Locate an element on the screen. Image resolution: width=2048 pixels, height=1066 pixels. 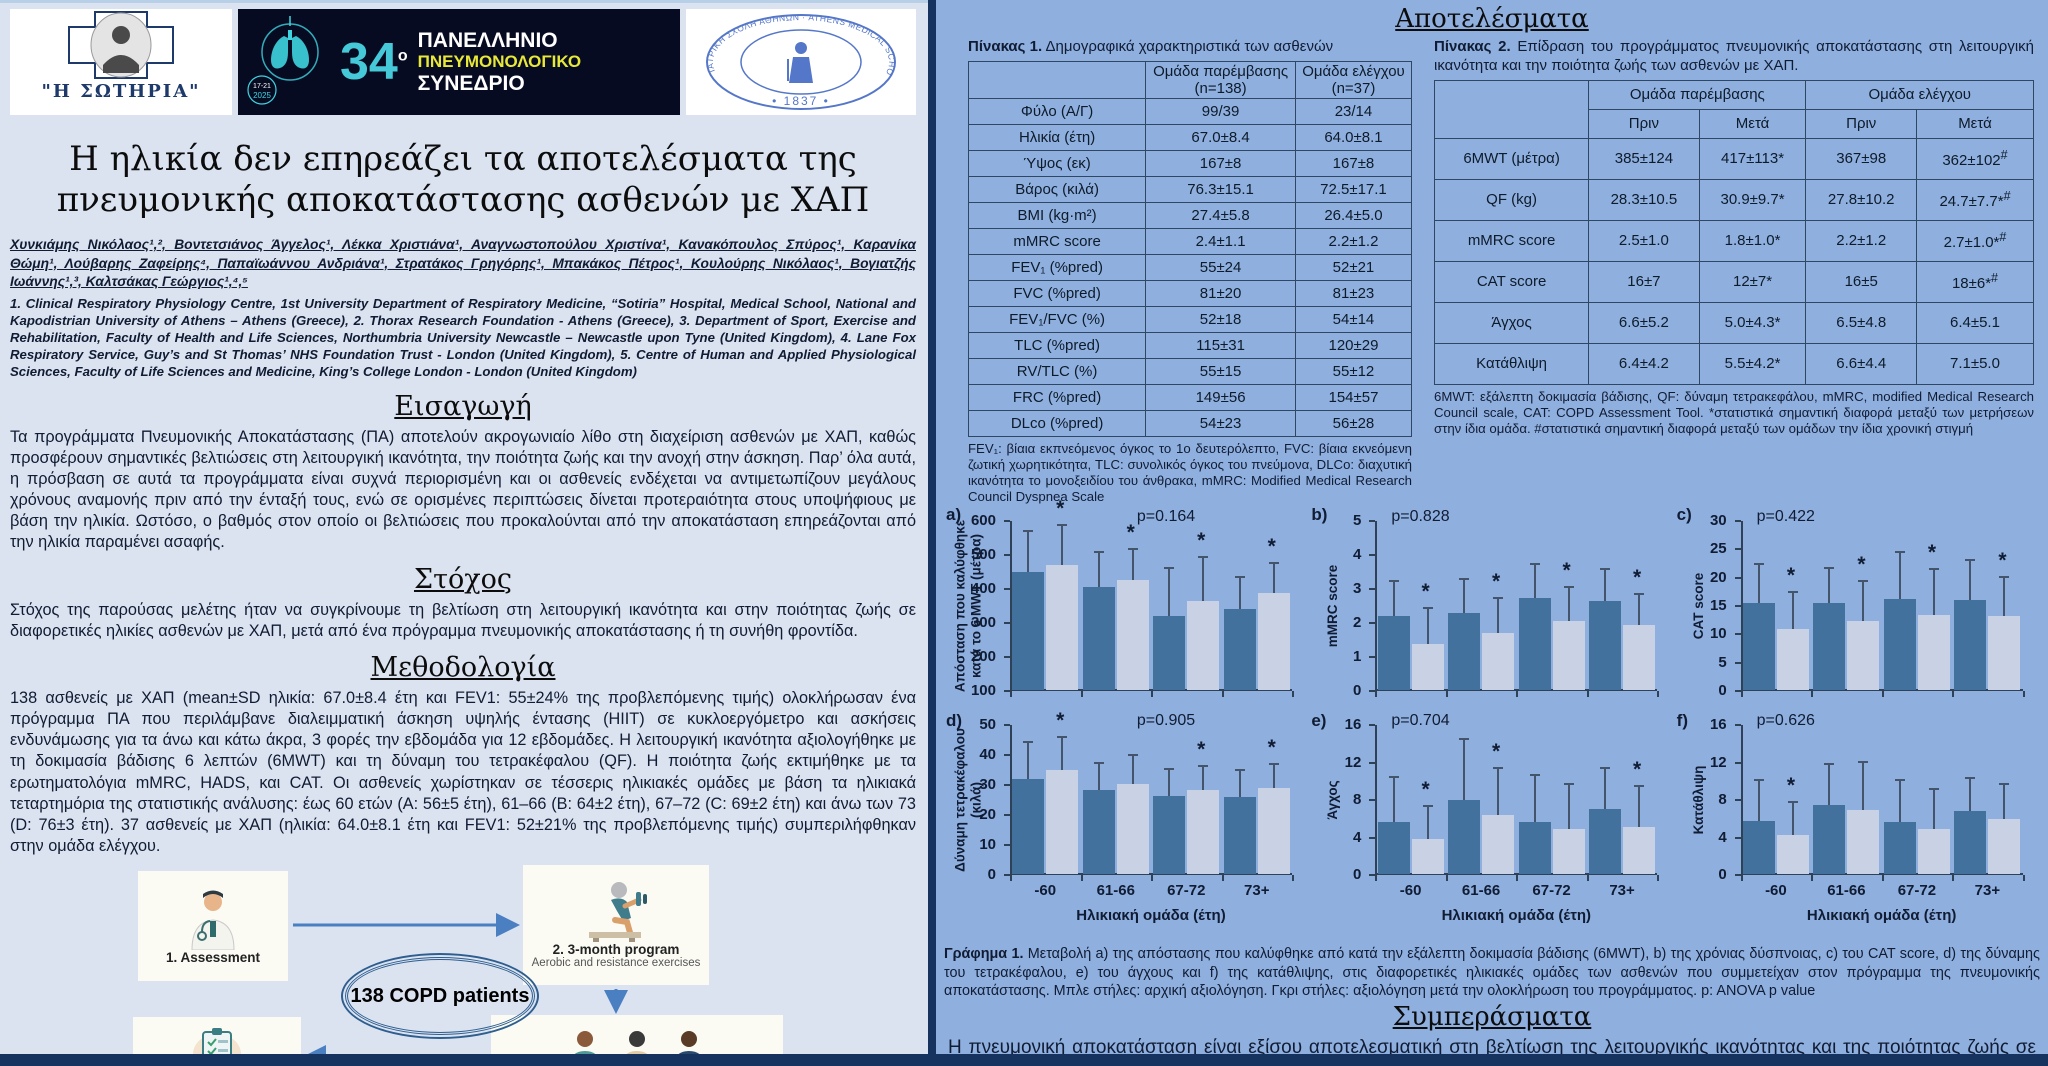
column-header: Ομάδα ελέγχου (n=37) is located at coordinates (1353, 79).